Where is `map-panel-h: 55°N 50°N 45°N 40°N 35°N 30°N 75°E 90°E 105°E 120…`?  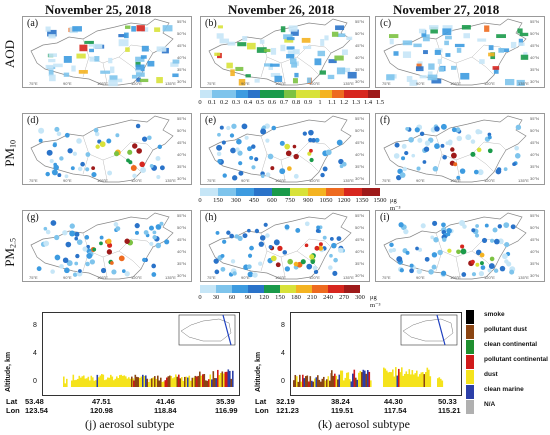
map-panel-h: 55°N 50°N 45°N 40°N 35°N 30°N 75°E 90°E 105°E 120… is located at coordinates (285, 246).